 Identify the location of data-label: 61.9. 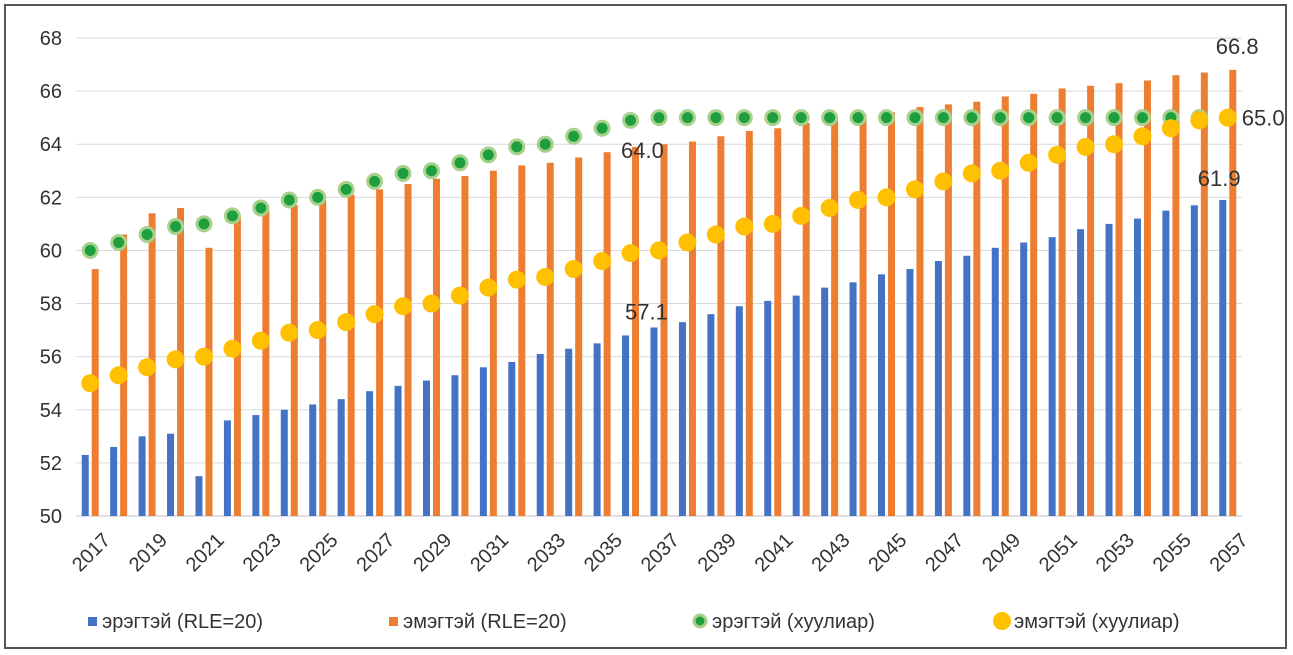
(1219, 178).